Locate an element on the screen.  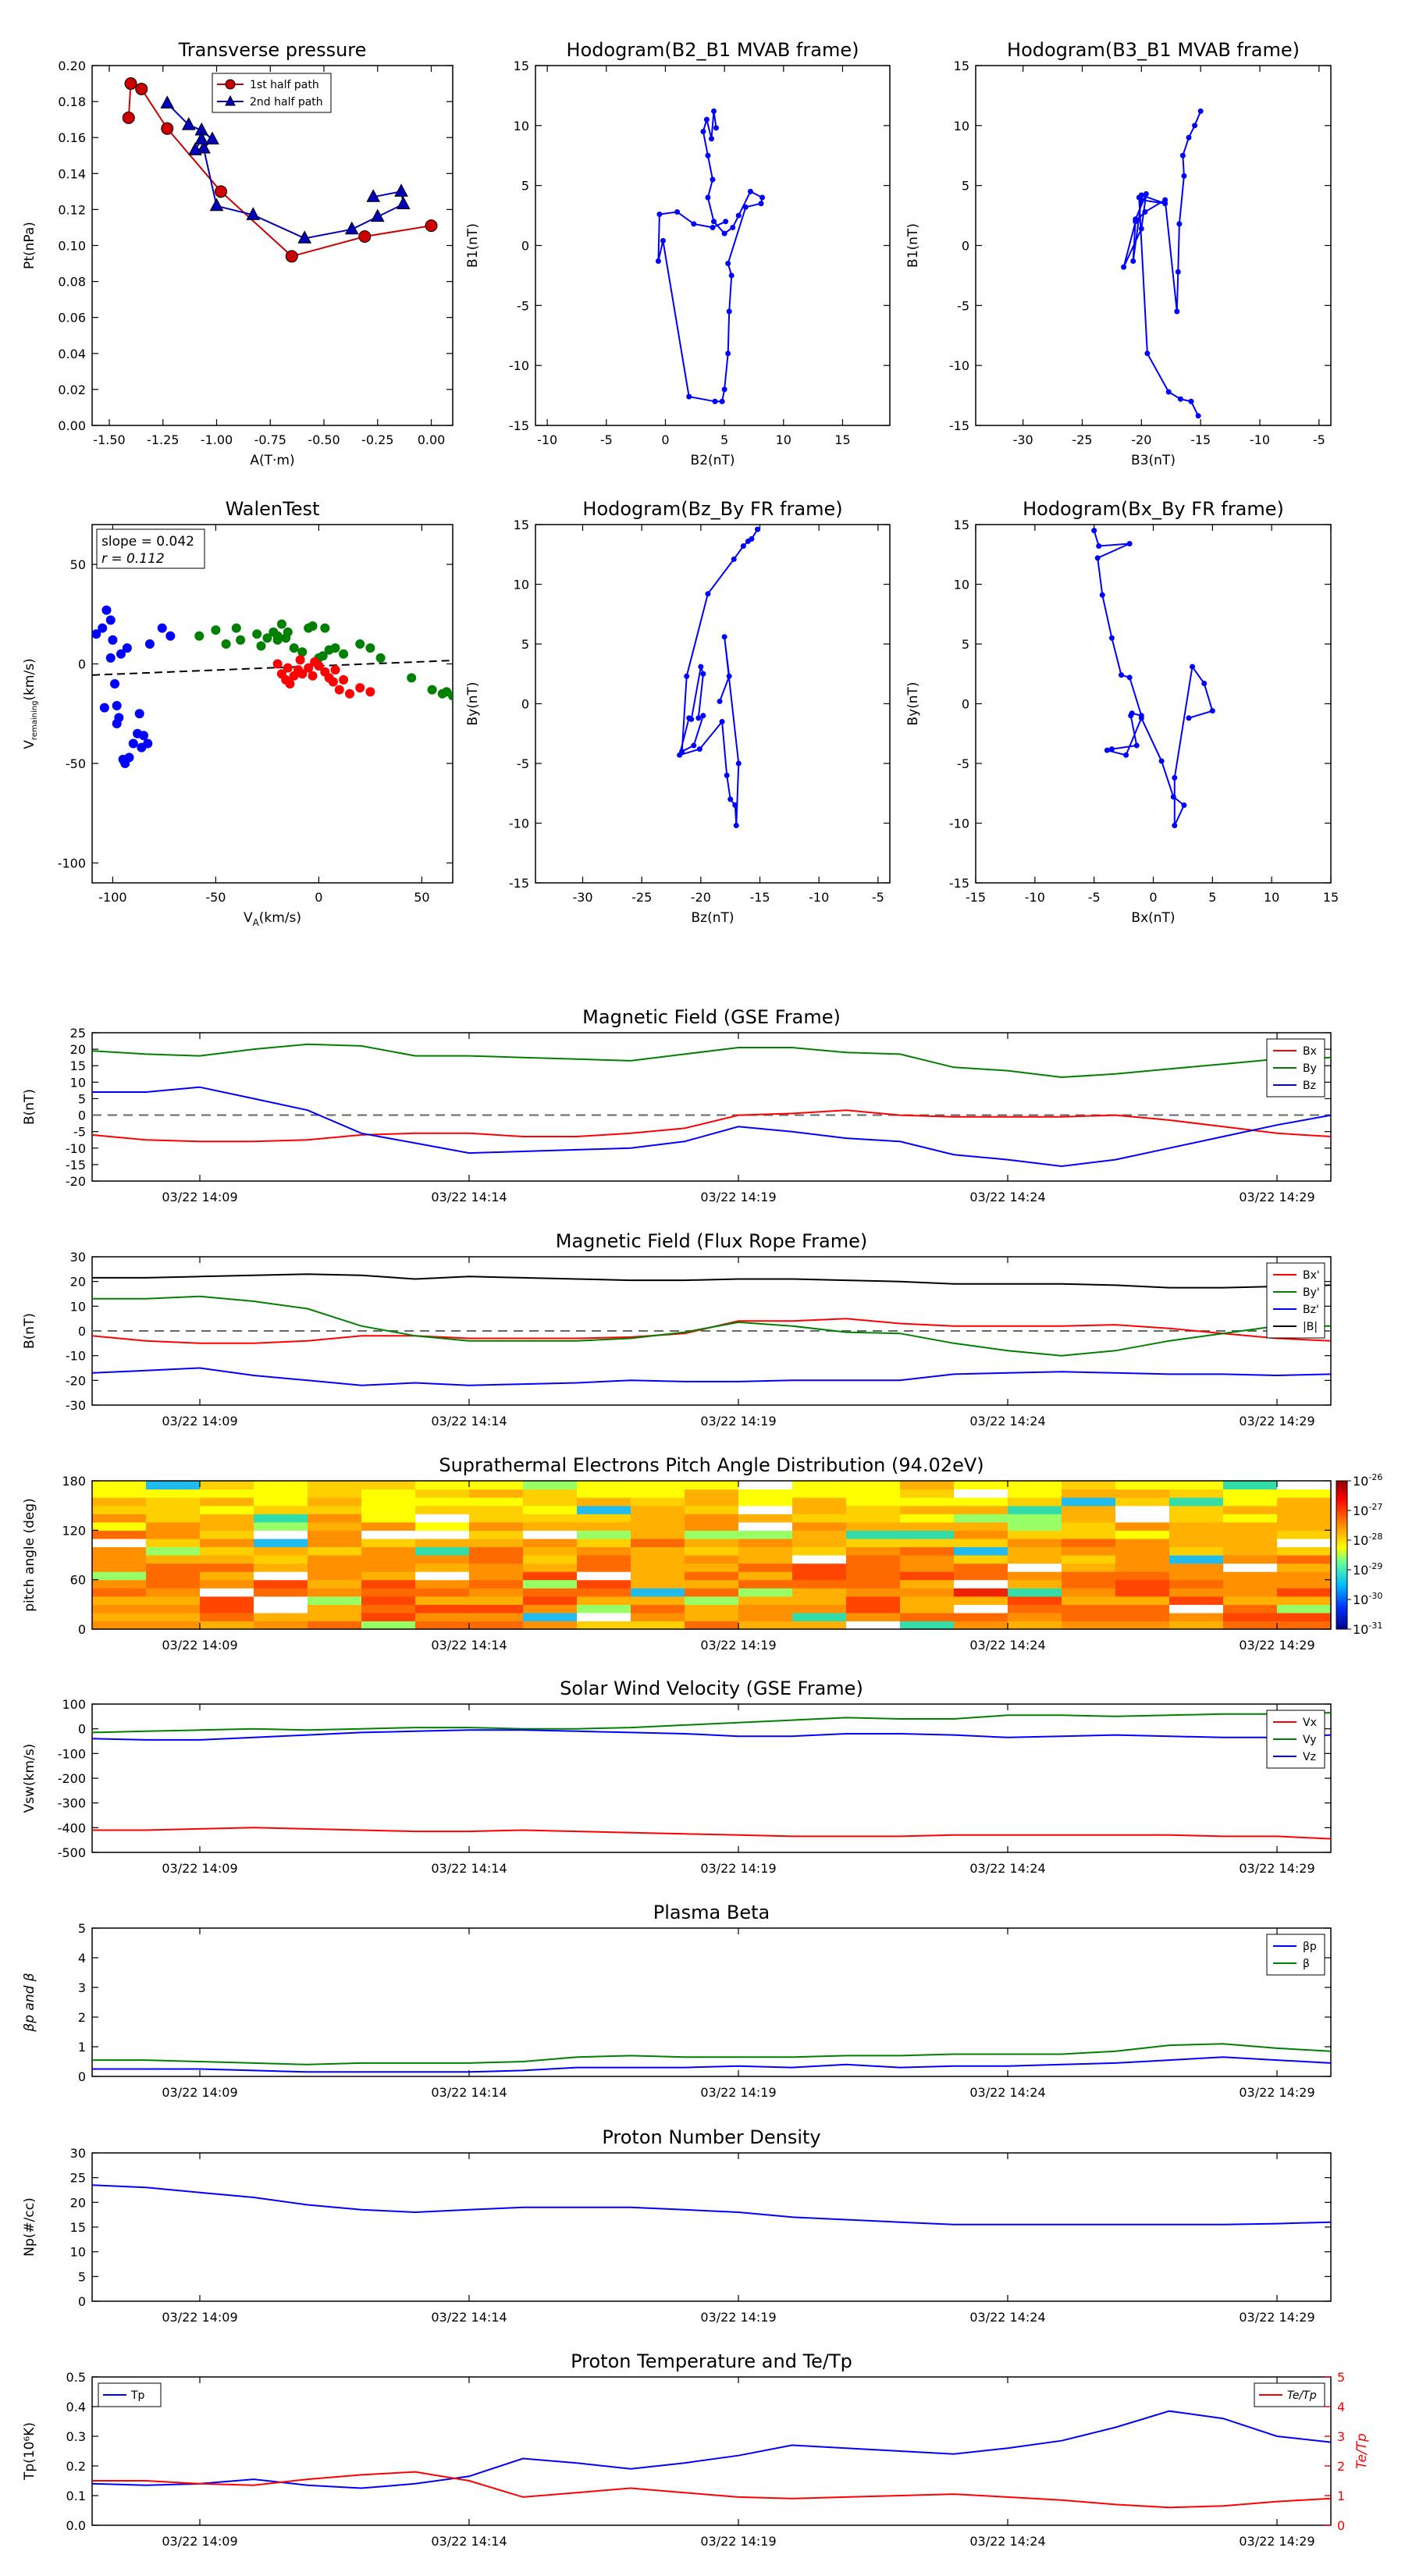
legend-label: Bz is located at coordinates (1309, 1086).